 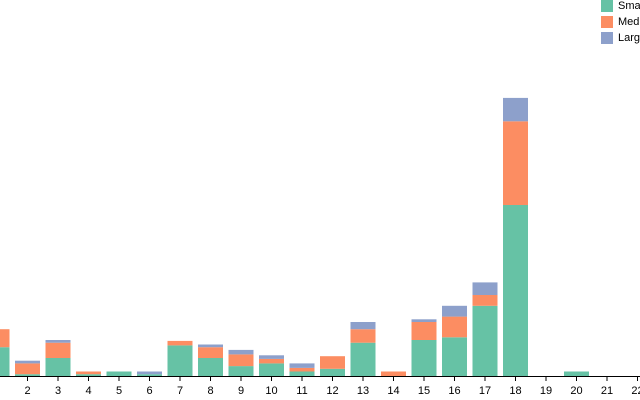 I want to click on x-tick-label-11: 11, so click(x=301, y=391).